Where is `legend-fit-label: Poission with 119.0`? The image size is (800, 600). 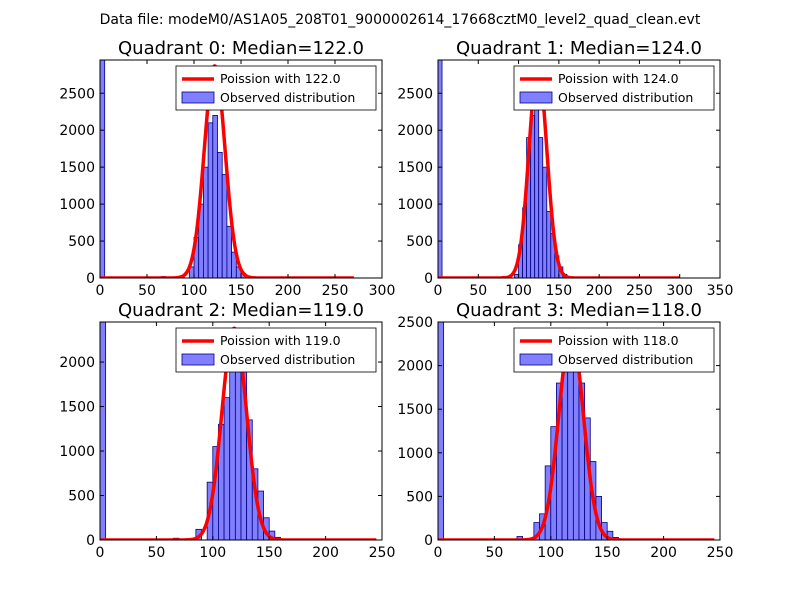 legend-fit-label: Poission with 119.0 is located at coordinates (280, 340).